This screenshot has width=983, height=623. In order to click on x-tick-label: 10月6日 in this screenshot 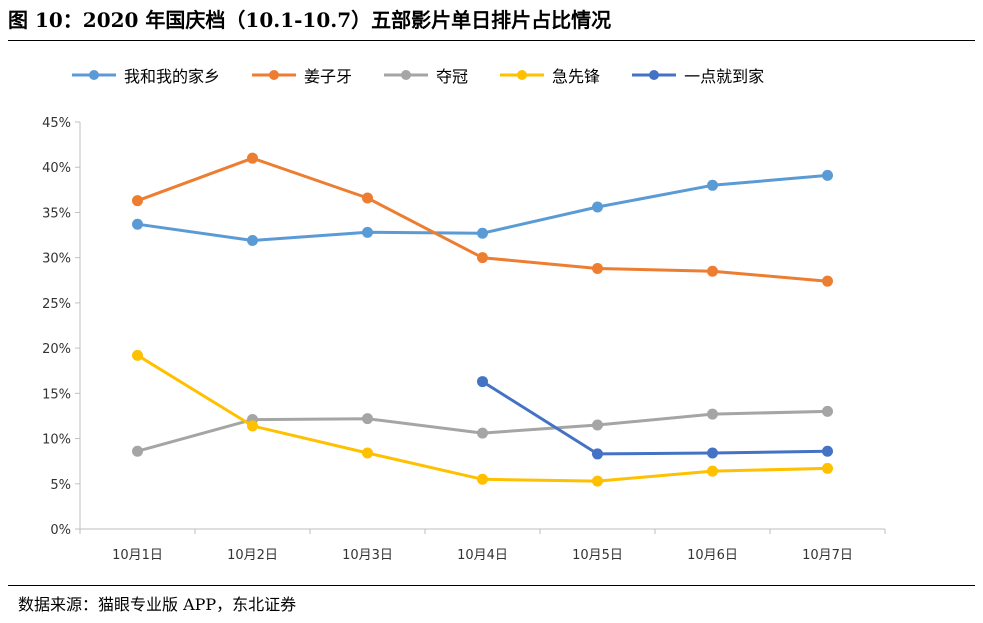, I will do `click(712, 555)`.